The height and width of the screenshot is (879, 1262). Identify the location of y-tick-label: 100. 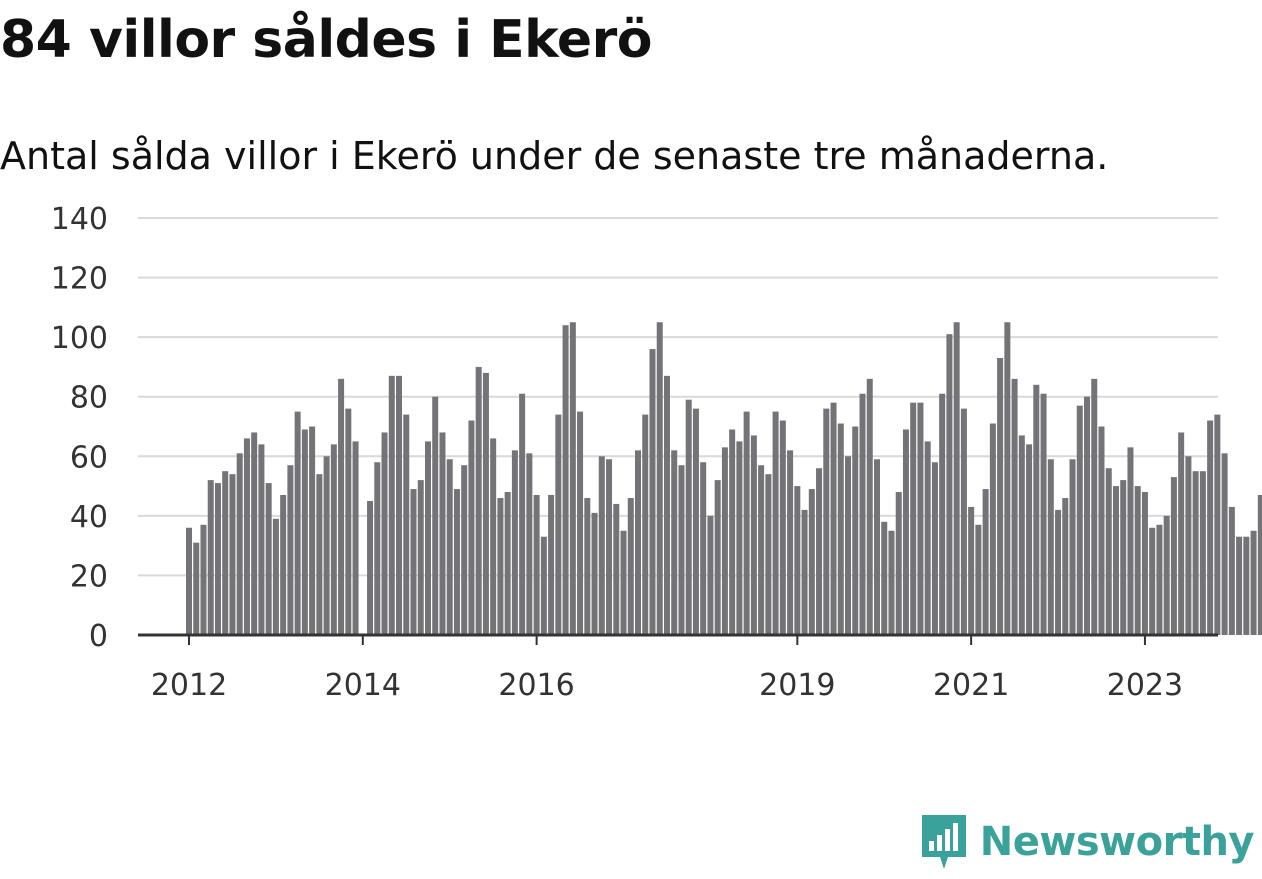
(79, 338).